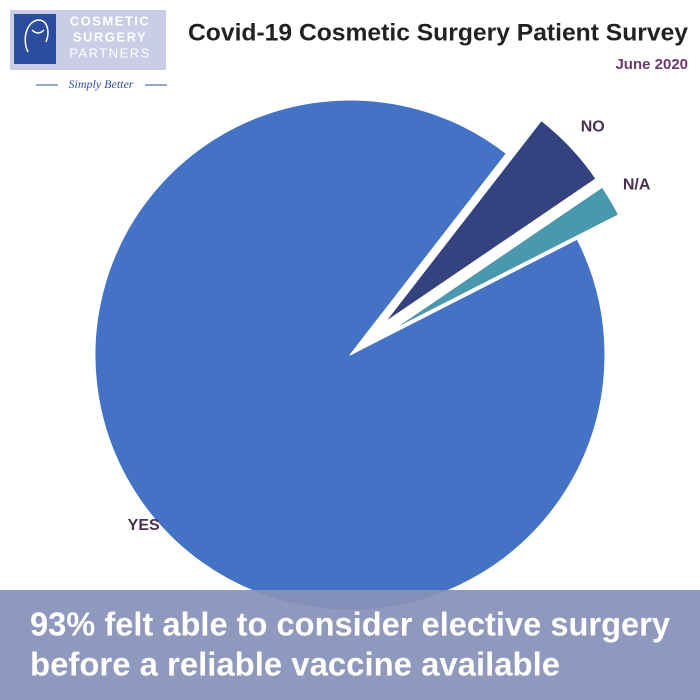 The height and width of the screenshot is (700, 700). Describe the element at coordinates (295, 664) in the screenshot. I see `caption-line: before a reliable vaccine available` at that location.